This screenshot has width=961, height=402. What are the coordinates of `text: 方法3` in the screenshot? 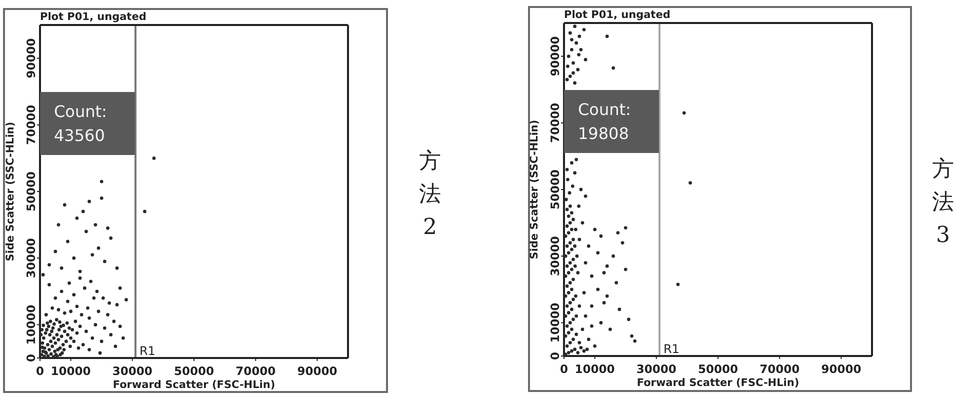 It's located at (943, 203).